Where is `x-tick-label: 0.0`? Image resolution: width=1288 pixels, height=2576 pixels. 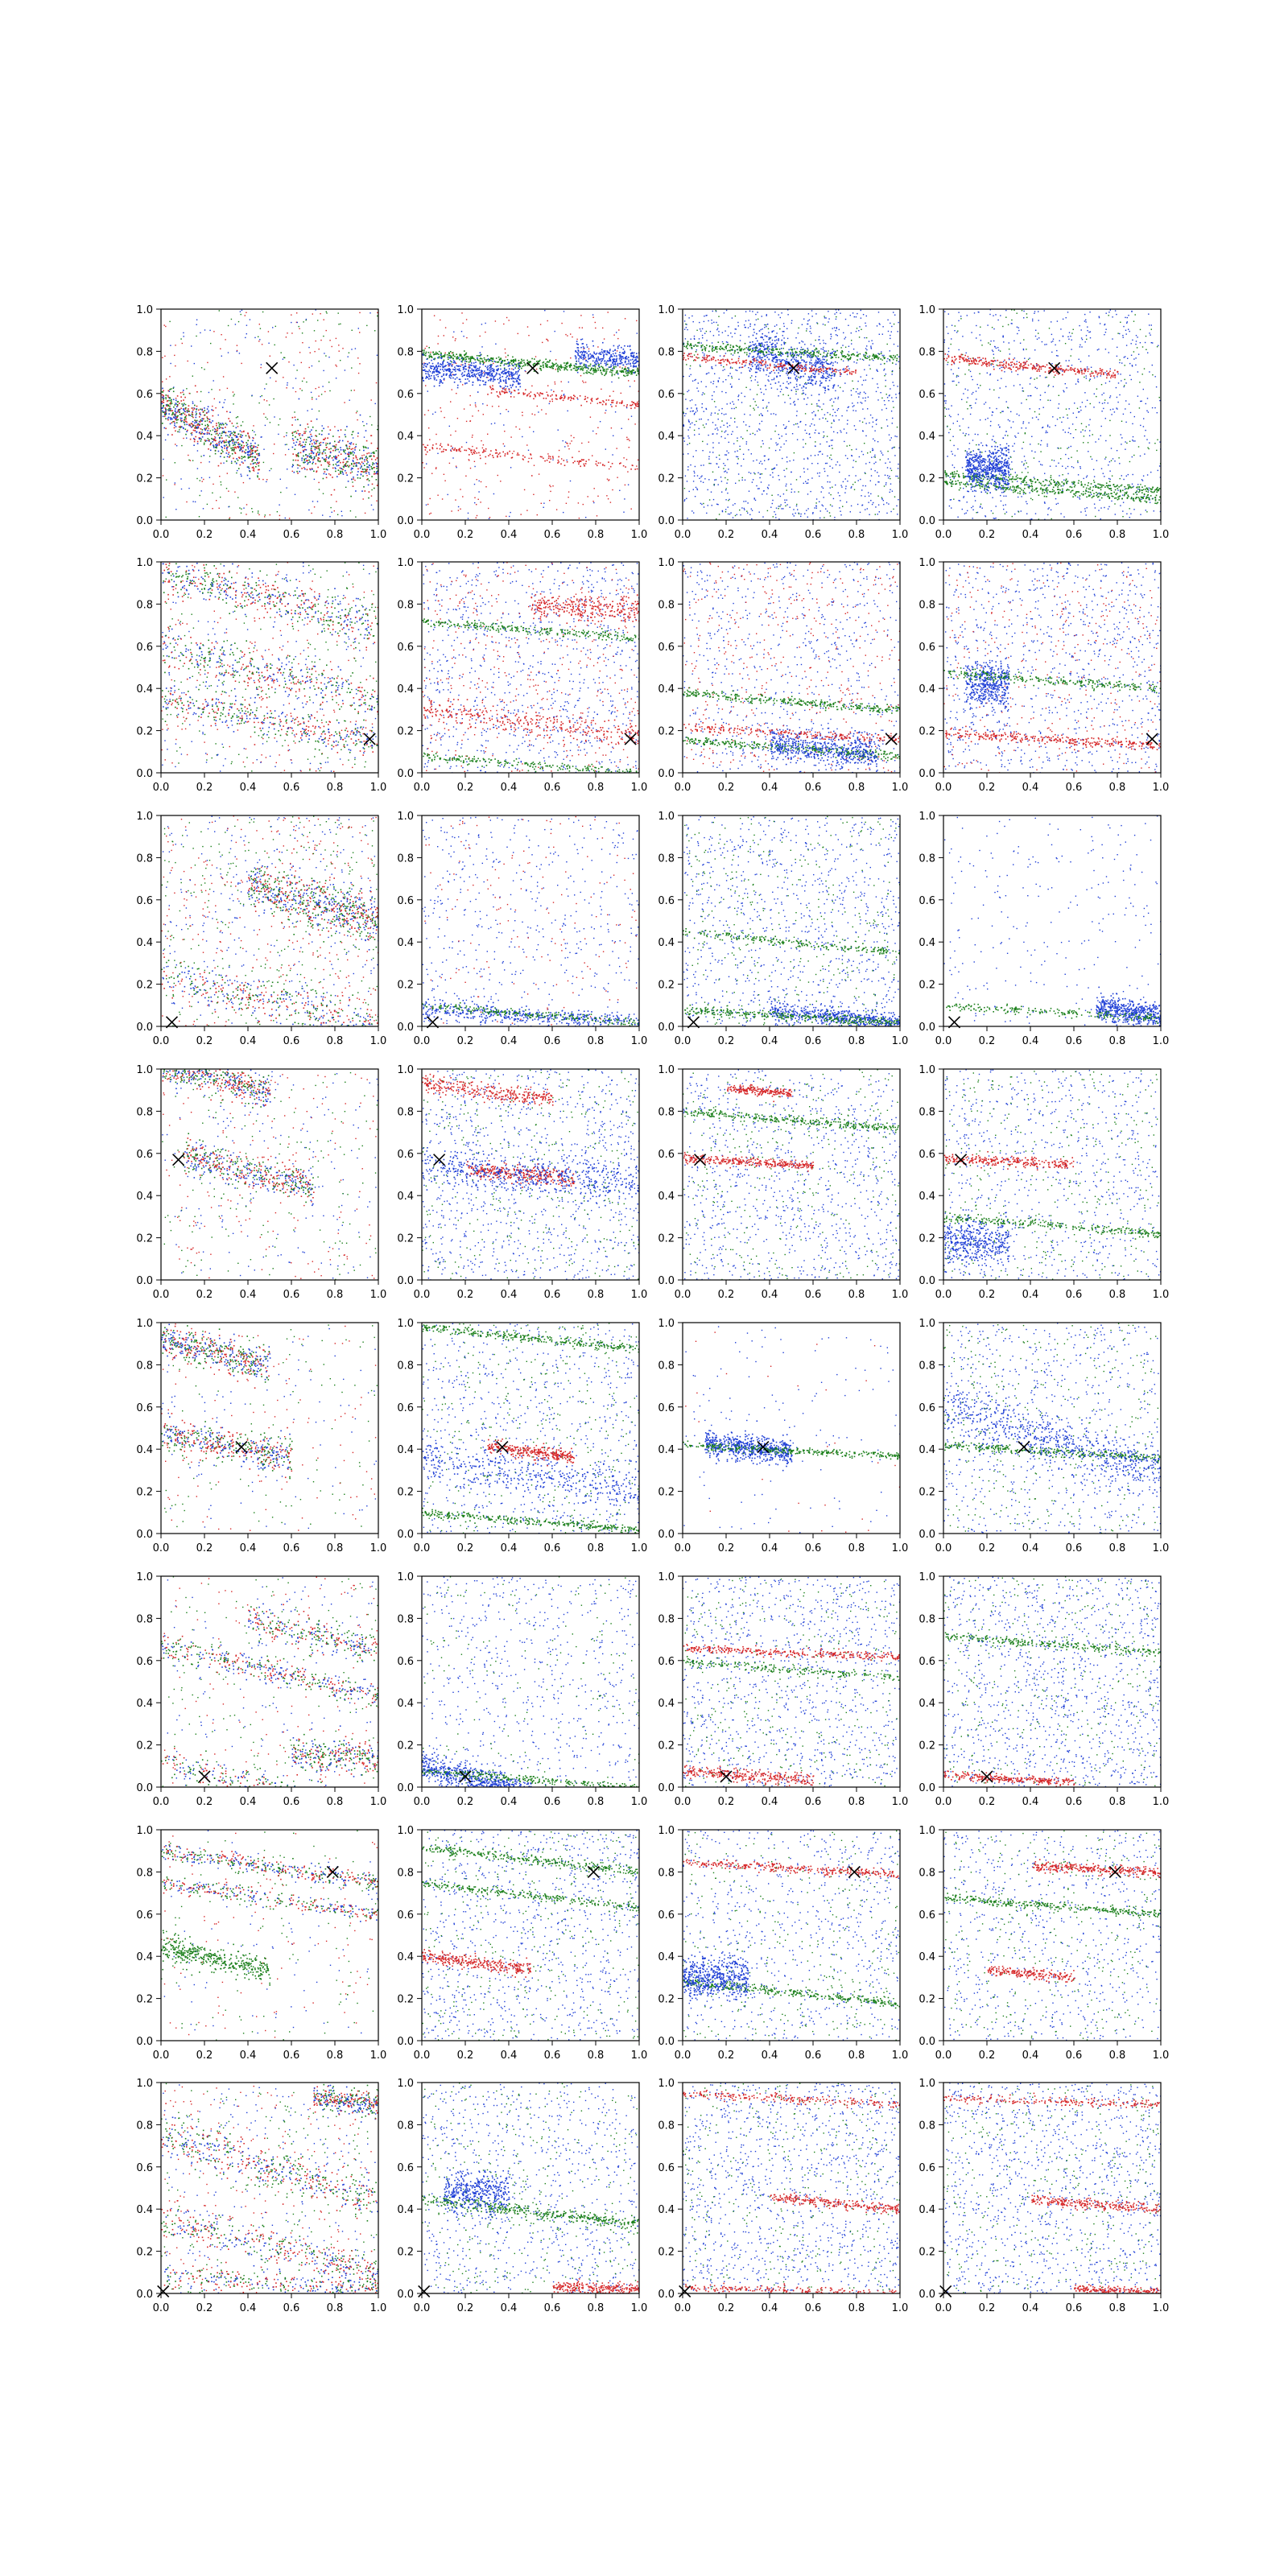
x-tick-label: 0.0 is located at coordinates (422, 535).